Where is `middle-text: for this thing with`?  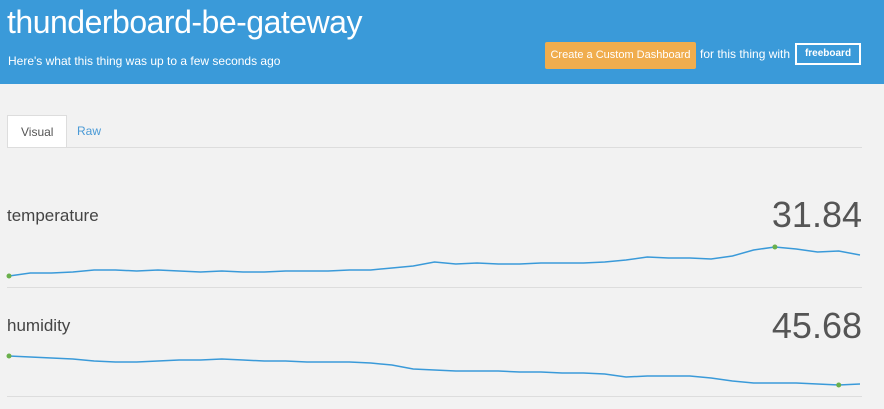
middle-text: for this thing with is located at coordinates (745, 54).